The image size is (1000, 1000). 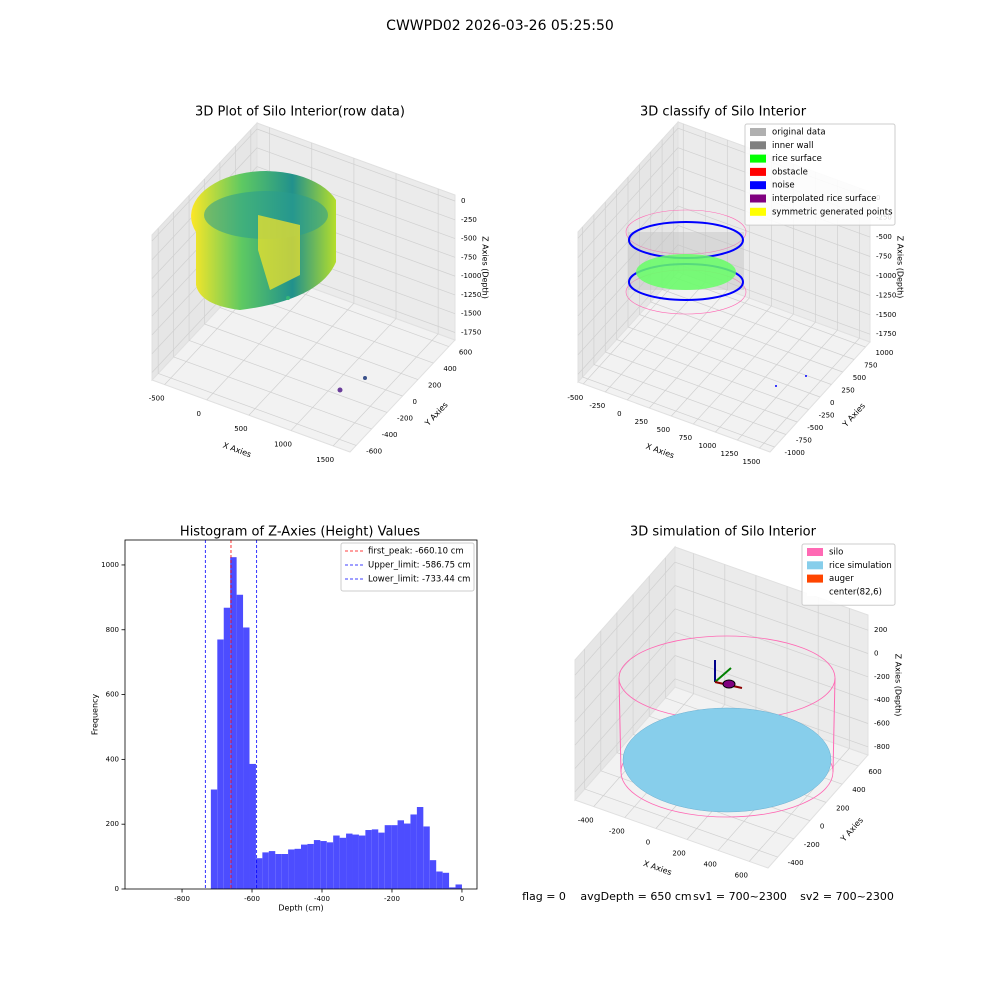 What do you see at coordinates (300, 532) in the screenshot?
I see `chart-title: Histogram of Z-Axies (Height) Values` at bounding box center [300, 532].